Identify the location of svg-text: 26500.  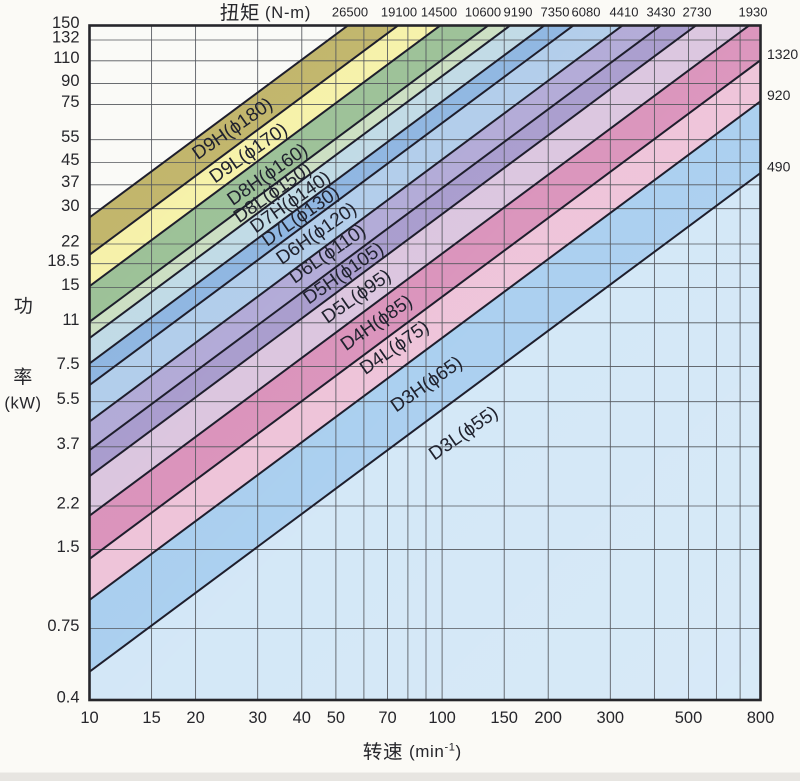
(350, 12).